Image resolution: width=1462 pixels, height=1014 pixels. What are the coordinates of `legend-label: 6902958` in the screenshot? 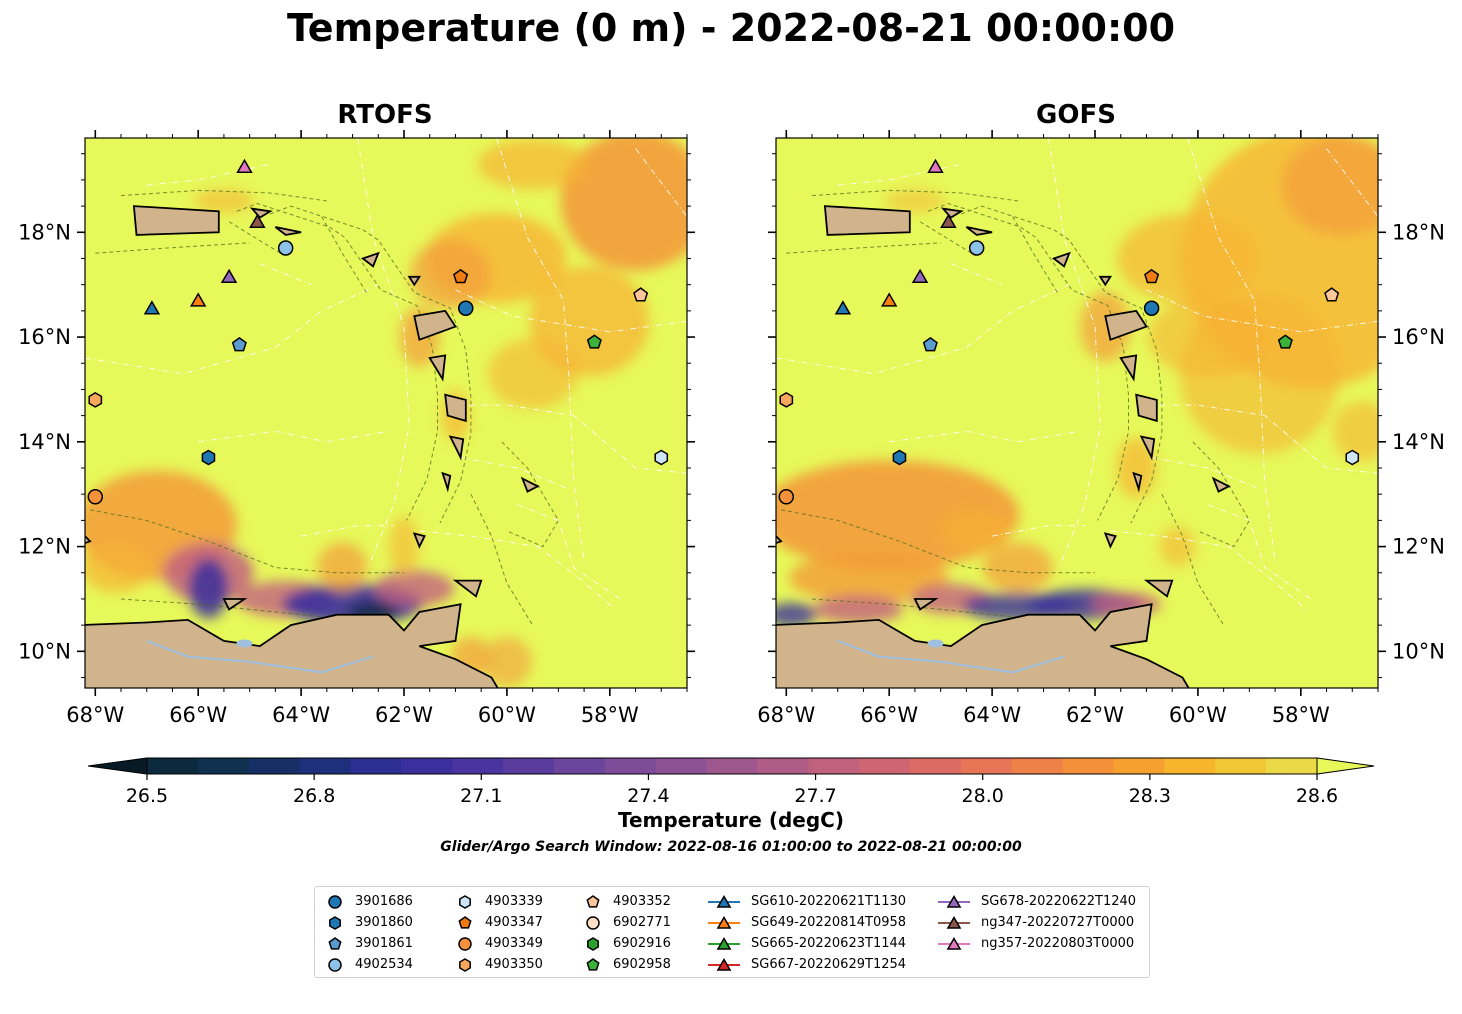 It's located at (642, 964).